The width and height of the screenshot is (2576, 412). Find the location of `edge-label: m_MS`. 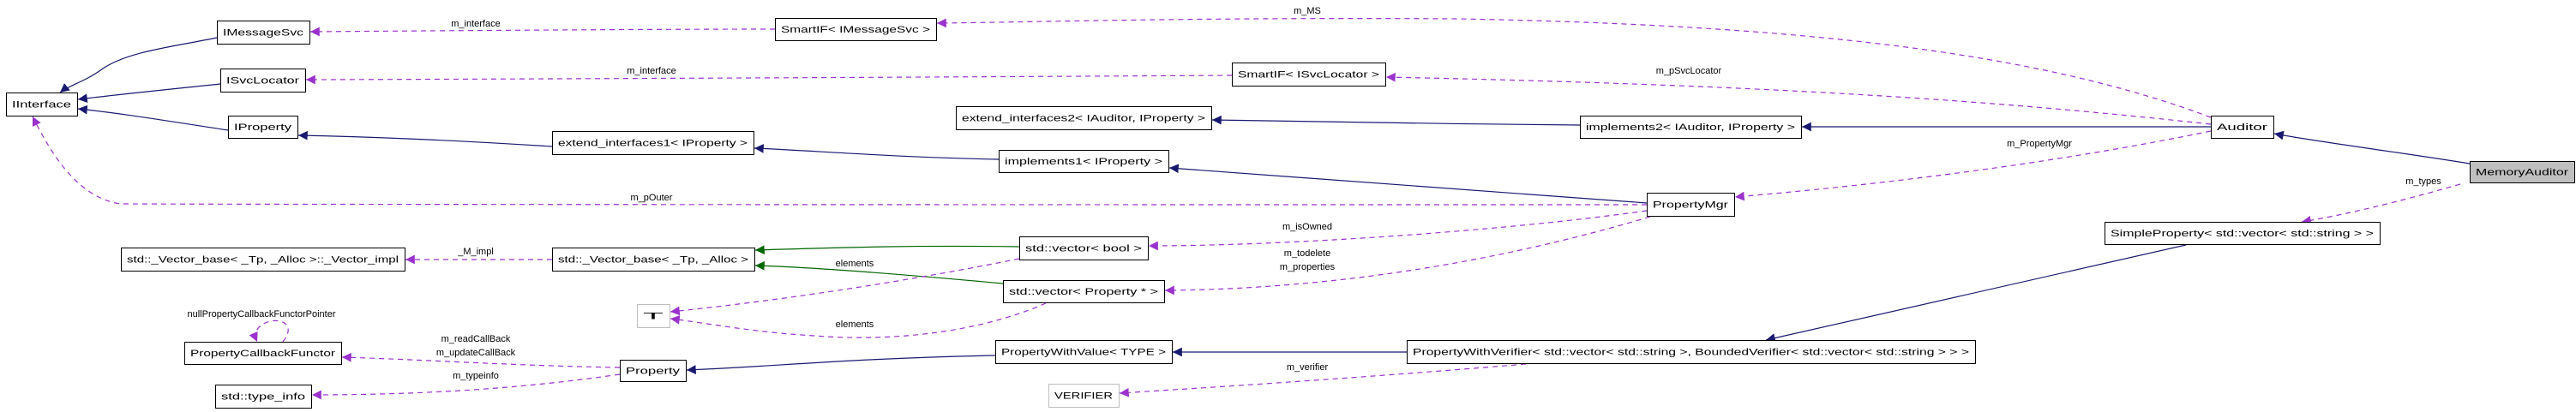

edge-label: m_MS is located at coordinates (1307, 11).